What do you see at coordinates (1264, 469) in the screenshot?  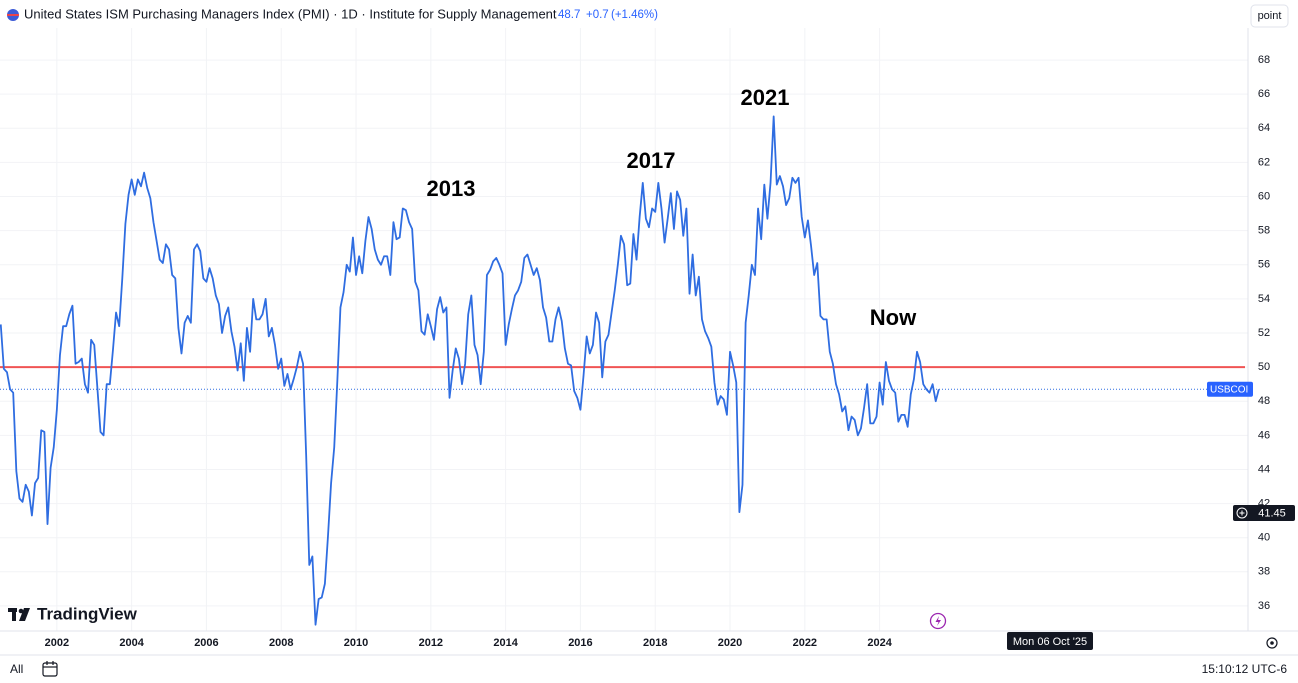 I see `y-tick-label: 44` at bounding box center [1264, 469].